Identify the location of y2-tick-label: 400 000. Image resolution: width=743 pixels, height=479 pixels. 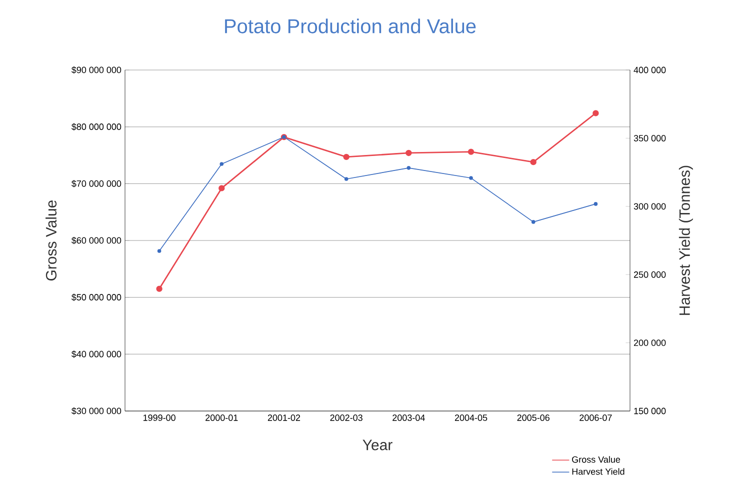
(650, 70).